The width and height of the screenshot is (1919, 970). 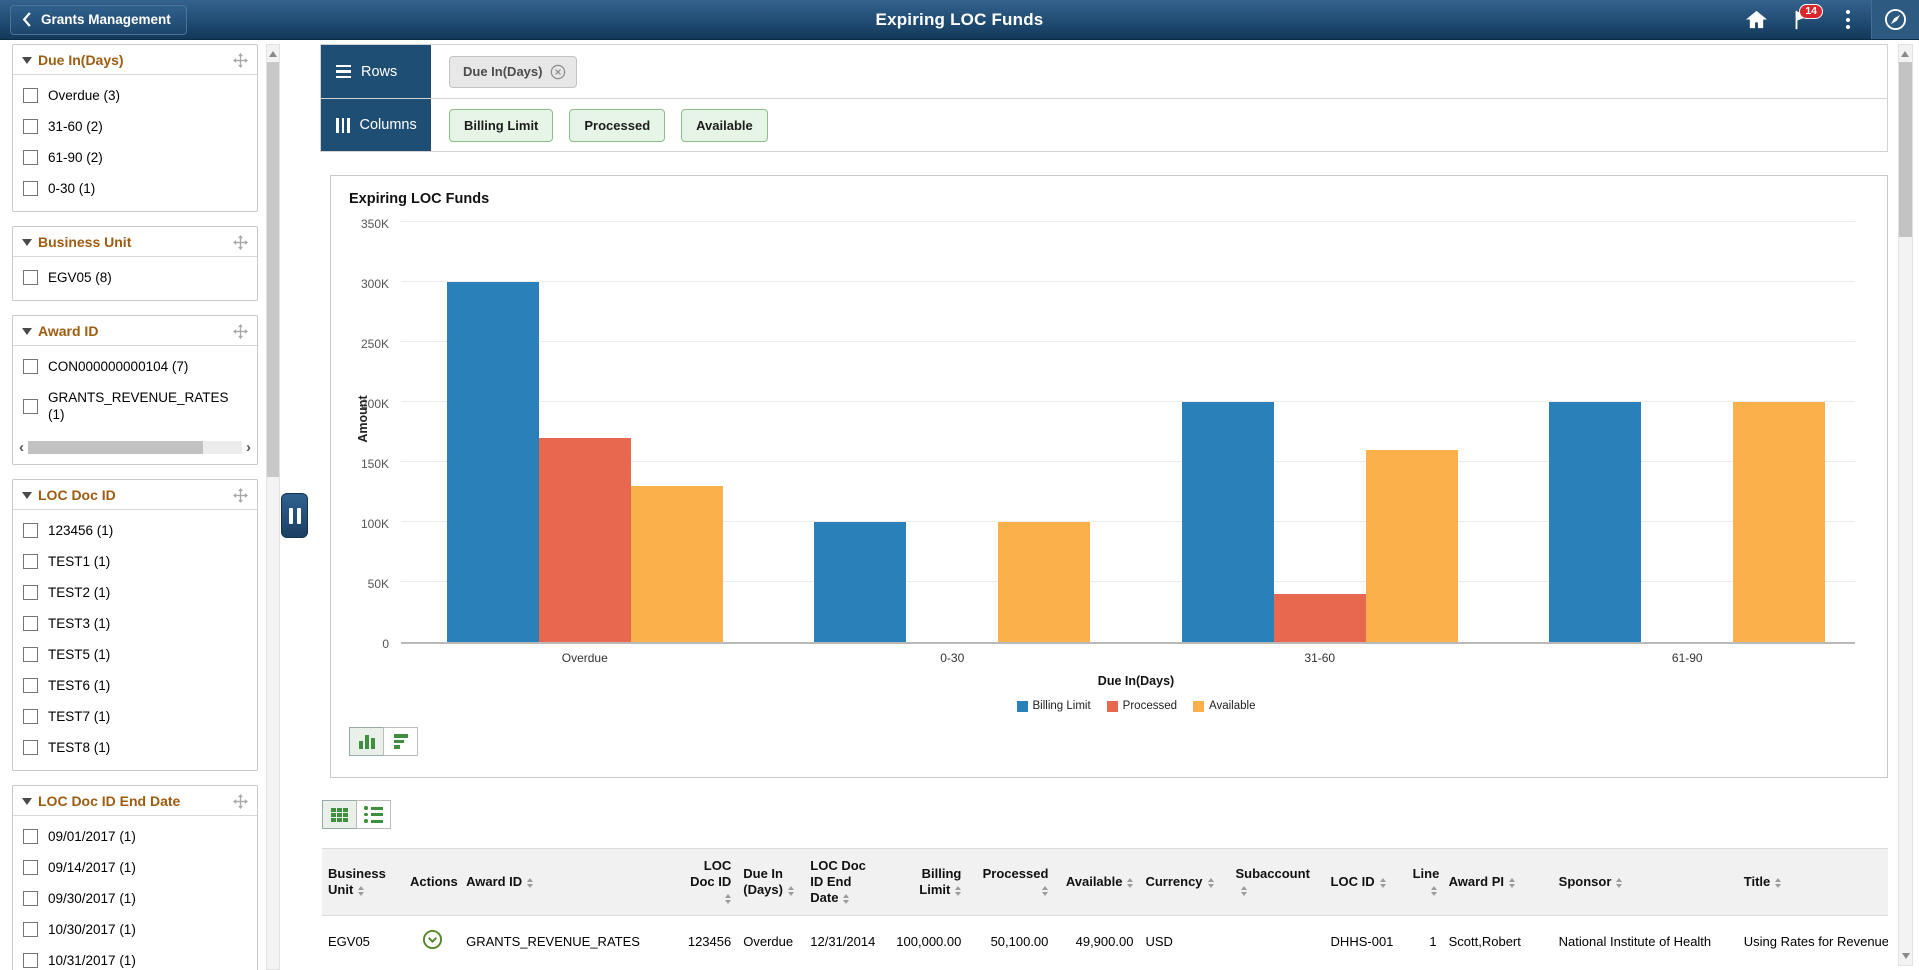 I want to click on facet-item: TEST2 (1), so click(x=135, y=592).